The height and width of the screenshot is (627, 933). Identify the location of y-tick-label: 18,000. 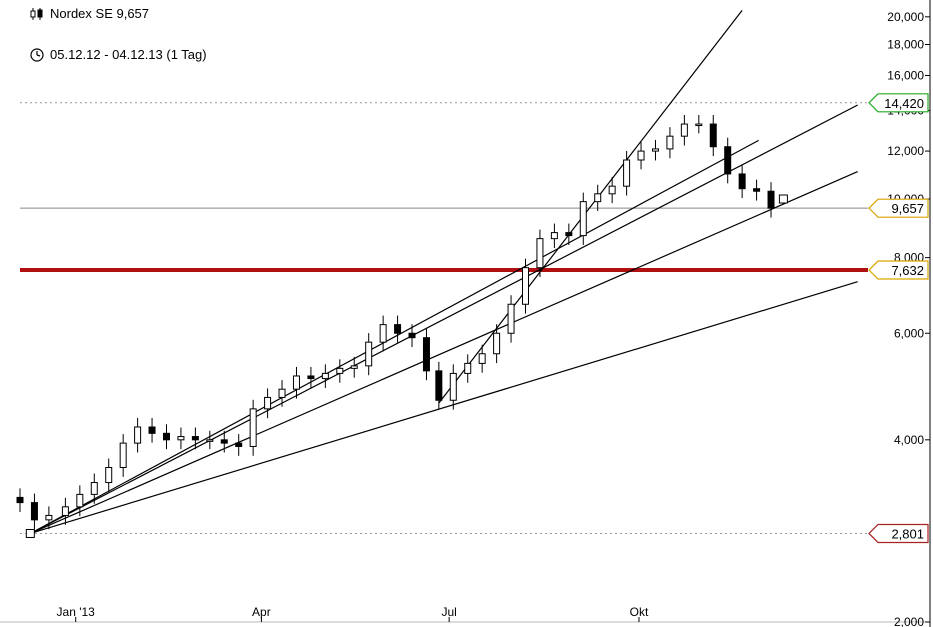
(905, 45).